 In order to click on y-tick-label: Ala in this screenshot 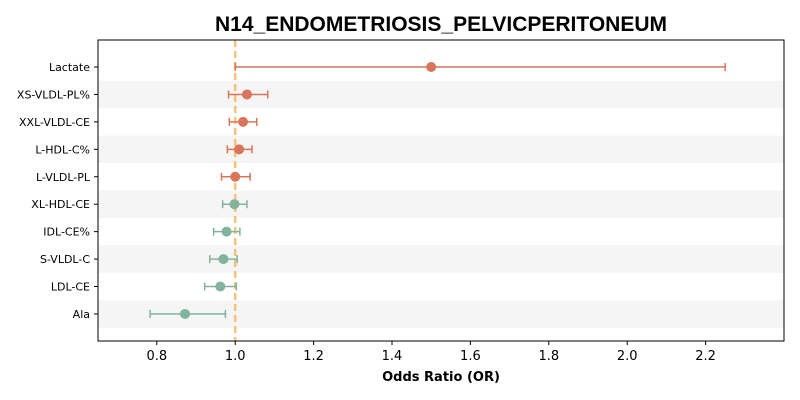, I will do `click(81, 314)`.